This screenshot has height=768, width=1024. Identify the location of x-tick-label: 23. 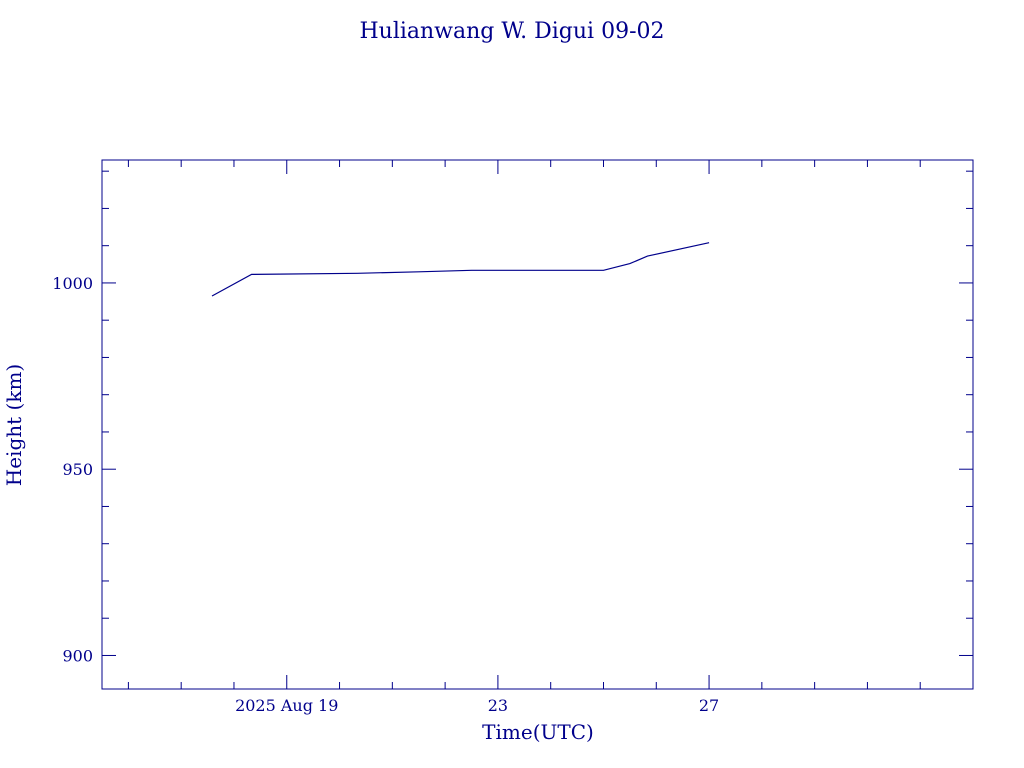
(498, 705).